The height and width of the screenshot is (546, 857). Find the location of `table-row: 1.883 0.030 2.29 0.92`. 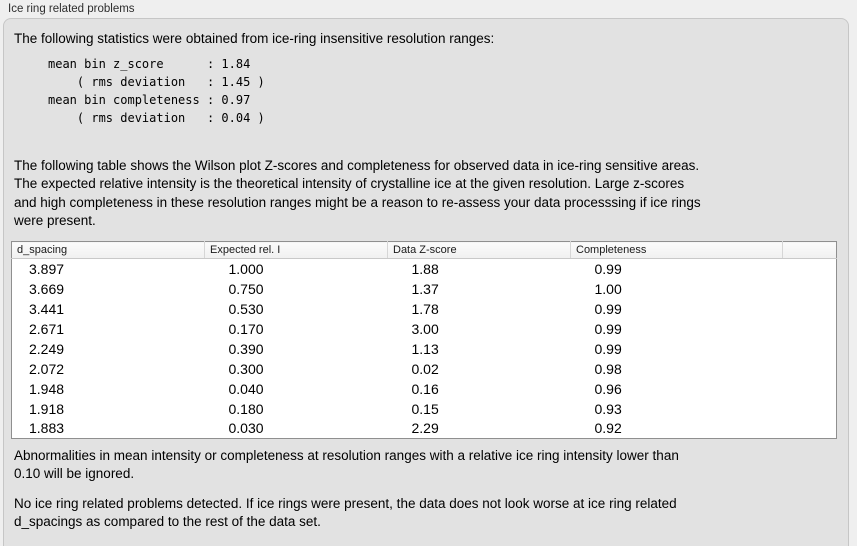

table-row: 1.883 0.030 2.29 0.92 is located at coordinates (424, 429).